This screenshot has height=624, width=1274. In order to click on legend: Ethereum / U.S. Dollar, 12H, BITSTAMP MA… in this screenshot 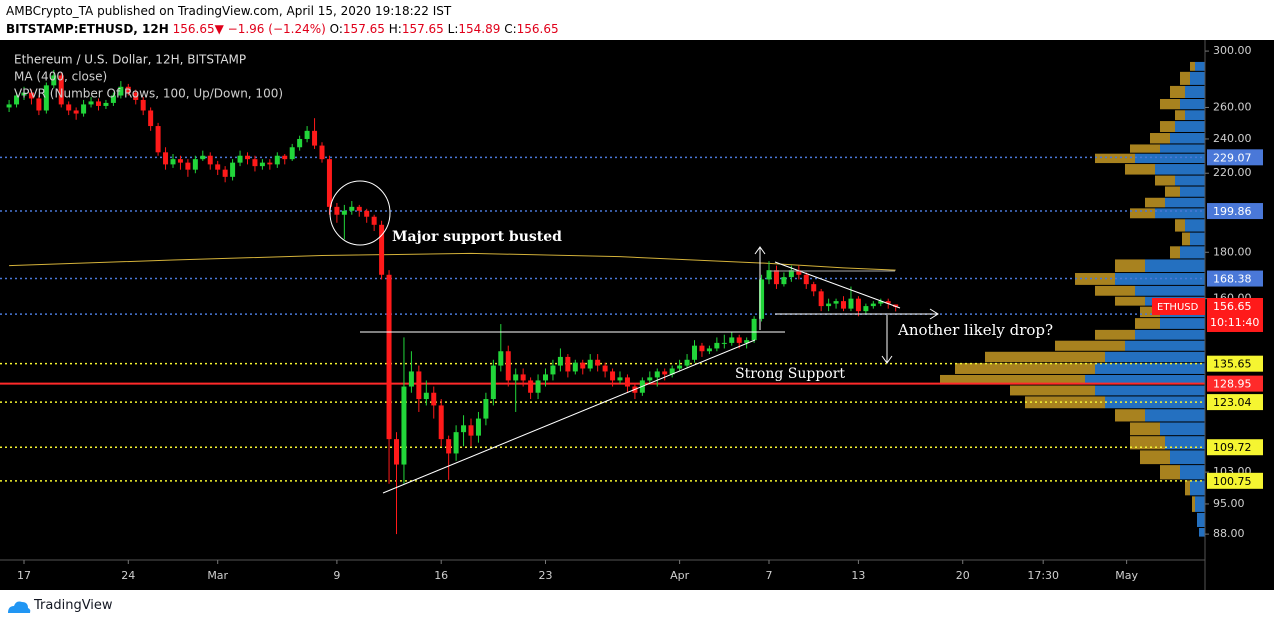, I will do `click(148, 77)`.